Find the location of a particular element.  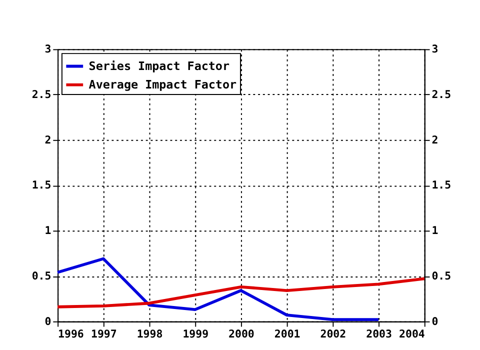

x-tick-label: 2004 is located at coordinates (412, 333).